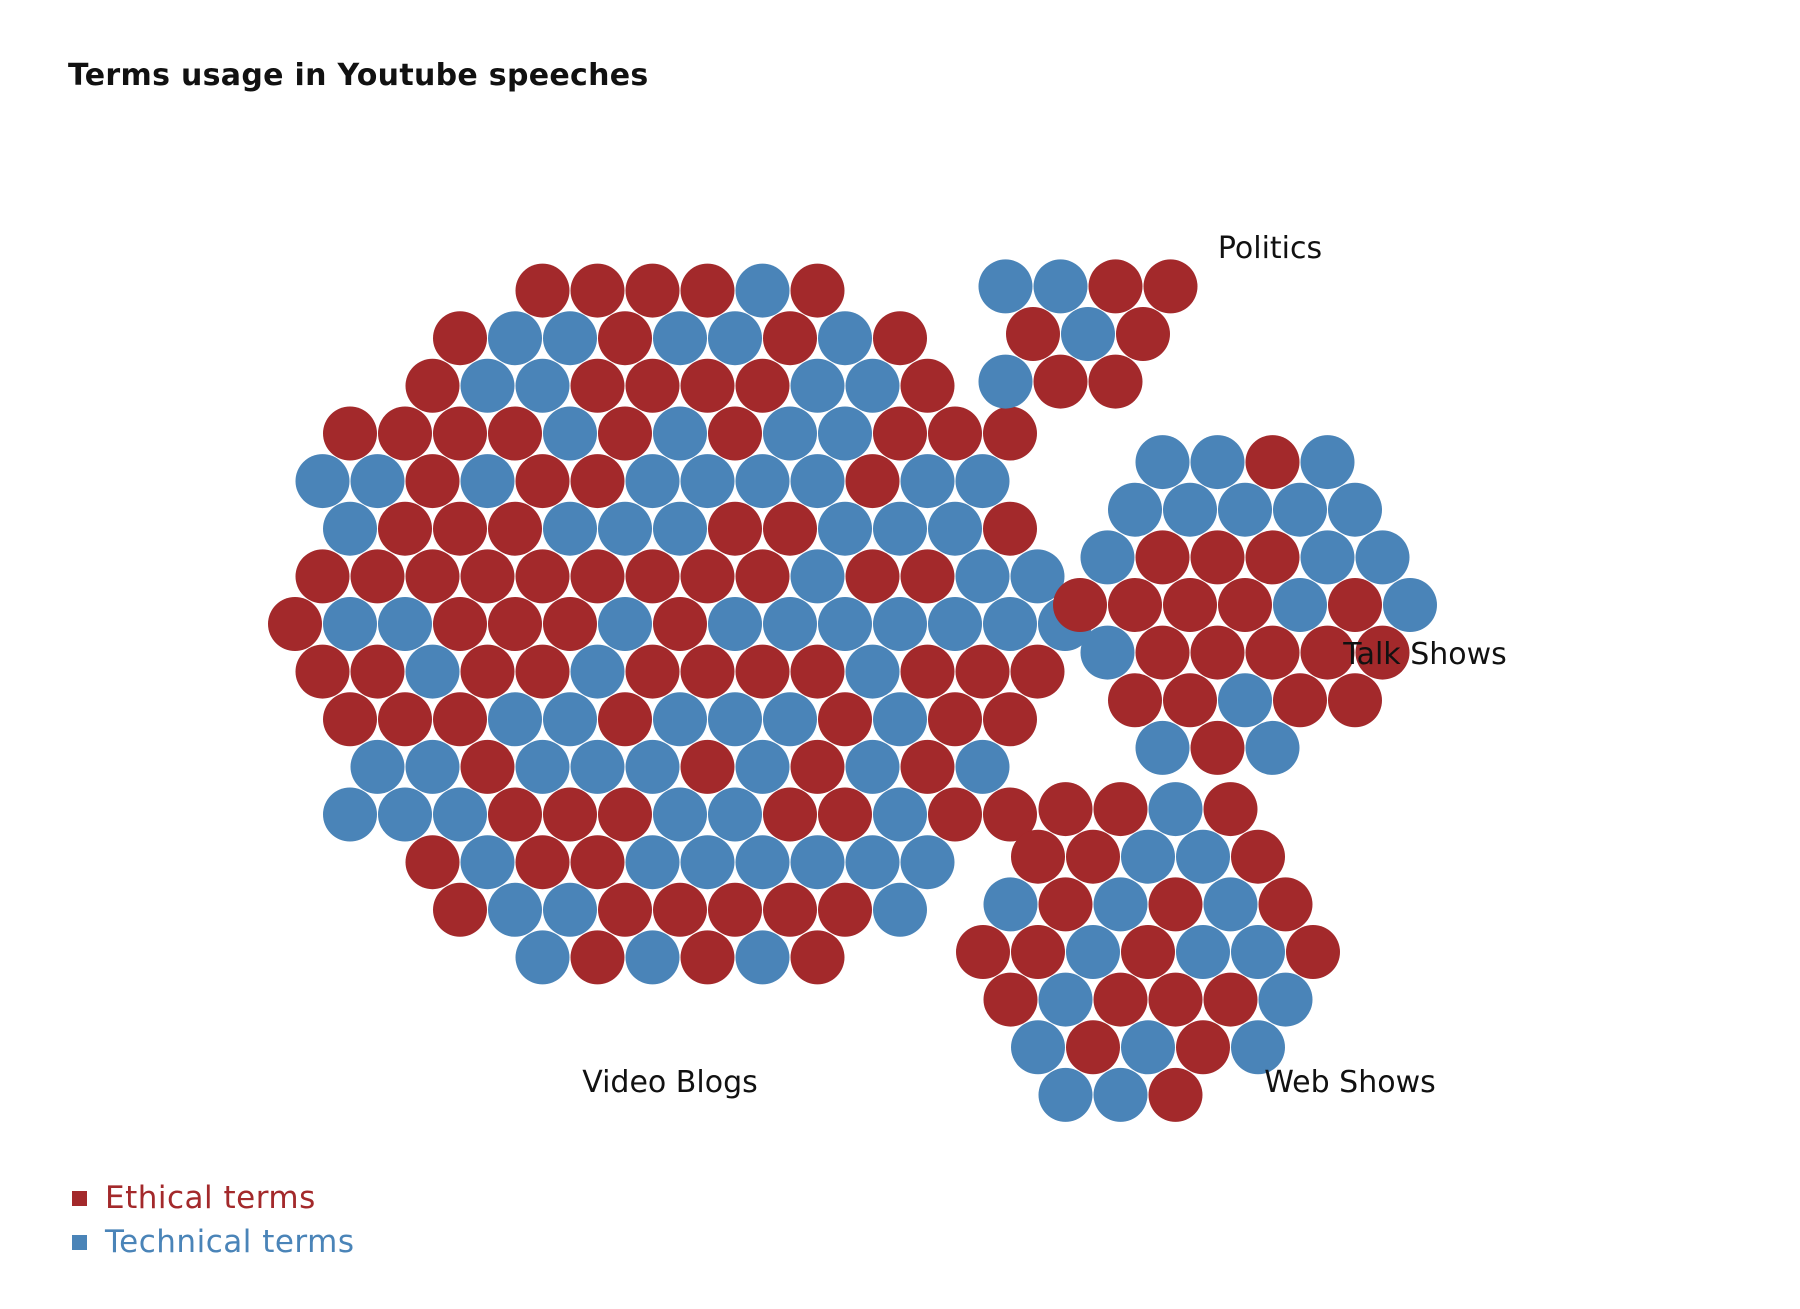 The width and height of the screenshot is (1800, 1309). I want to click on bubble-politics-ethical, so click(1033, 334).